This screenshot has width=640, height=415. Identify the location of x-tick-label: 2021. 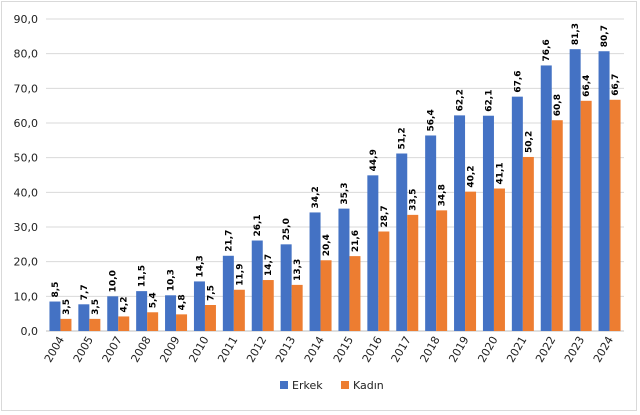
(516, 349).